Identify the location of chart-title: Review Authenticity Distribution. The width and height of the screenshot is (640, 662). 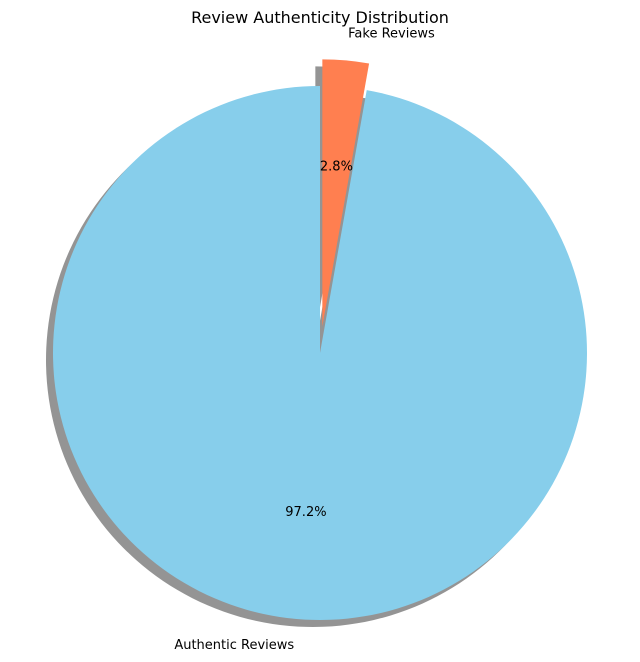
(320, 17).